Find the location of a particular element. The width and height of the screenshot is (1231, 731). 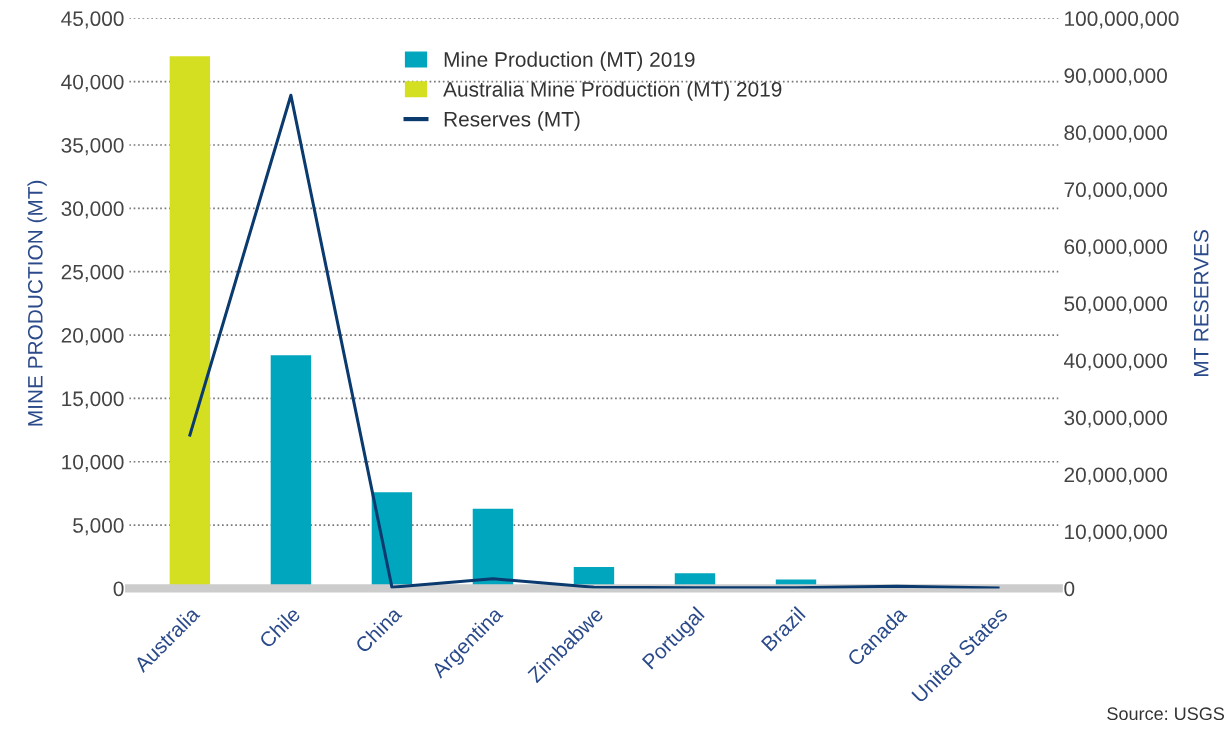

y-tick-label: 10,000 is located at coordinates (93, 463).